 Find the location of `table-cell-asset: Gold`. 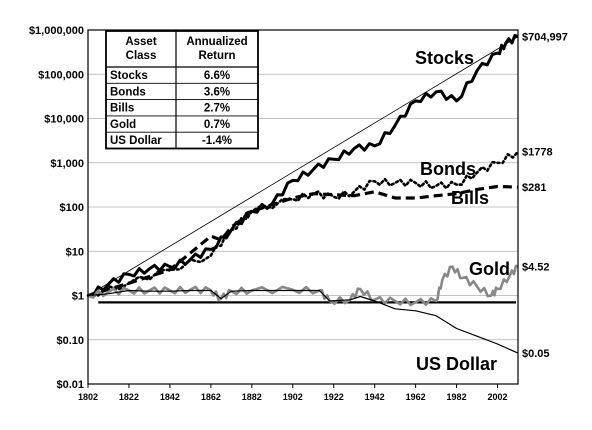

table-cell-asset: Gold is located at coordinates (123, 125).